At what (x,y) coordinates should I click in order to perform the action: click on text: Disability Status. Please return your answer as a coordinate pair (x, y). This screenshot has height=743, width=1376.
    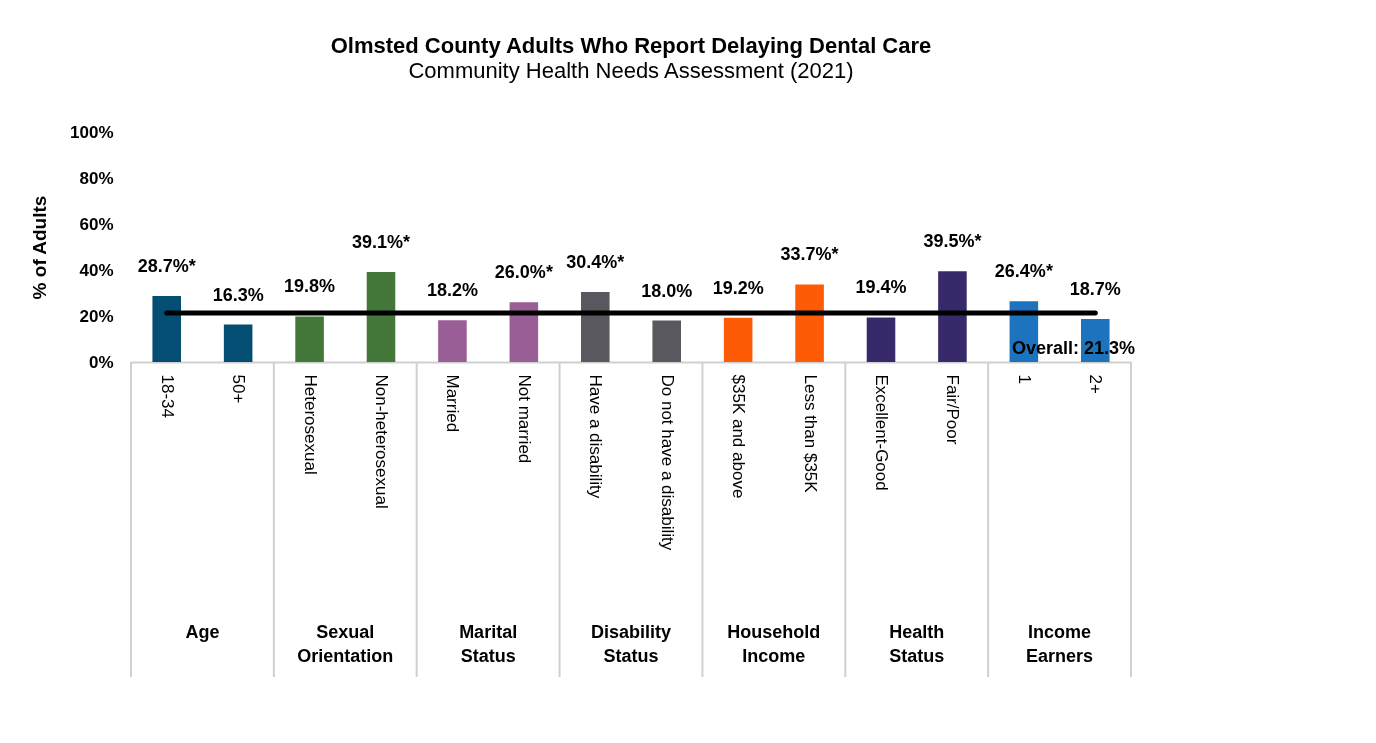
    Looking at the image, I should click on (631, 644).